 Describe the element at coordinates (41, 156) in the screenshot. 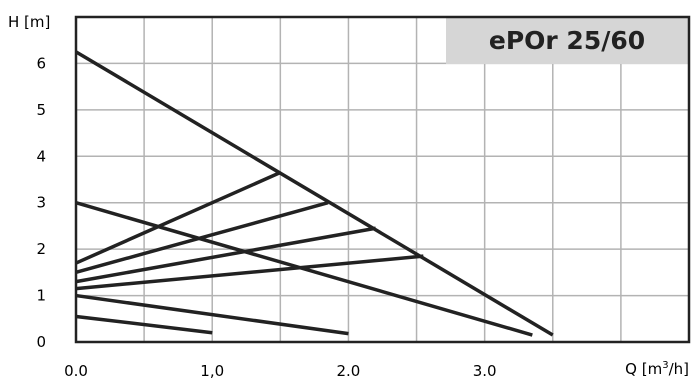

I see `y-tick-label: 4` at that location.